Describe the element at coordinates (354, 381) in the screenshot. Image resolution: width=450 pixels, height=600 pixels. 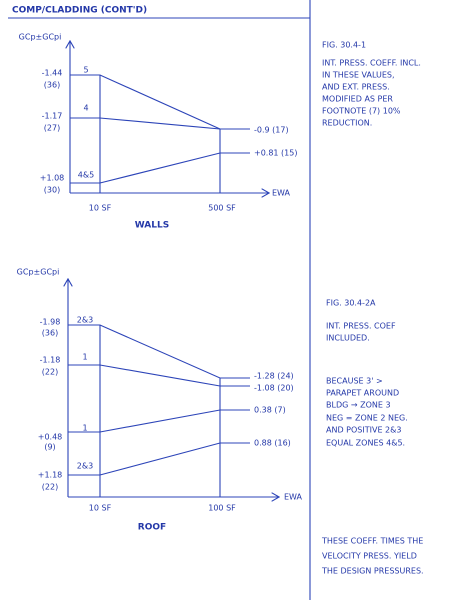
I see `note-line: BECAUSE 3' >` at that location.